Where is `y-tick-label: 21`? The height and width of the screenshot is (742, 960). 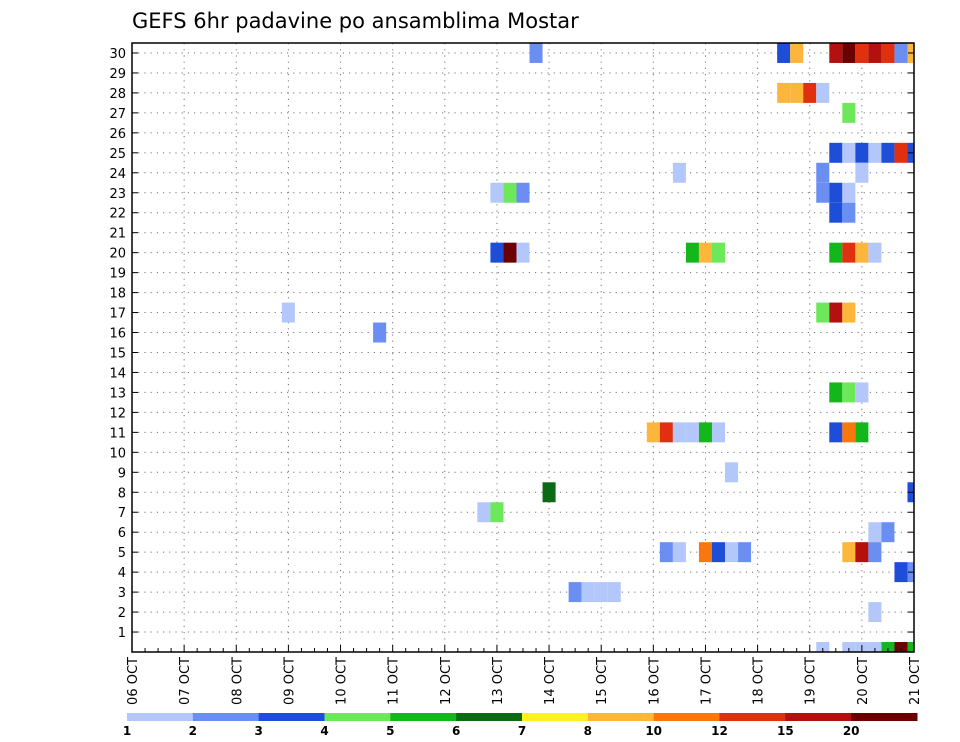
y-tick-label: 21 is located at coordinates (117, 234).